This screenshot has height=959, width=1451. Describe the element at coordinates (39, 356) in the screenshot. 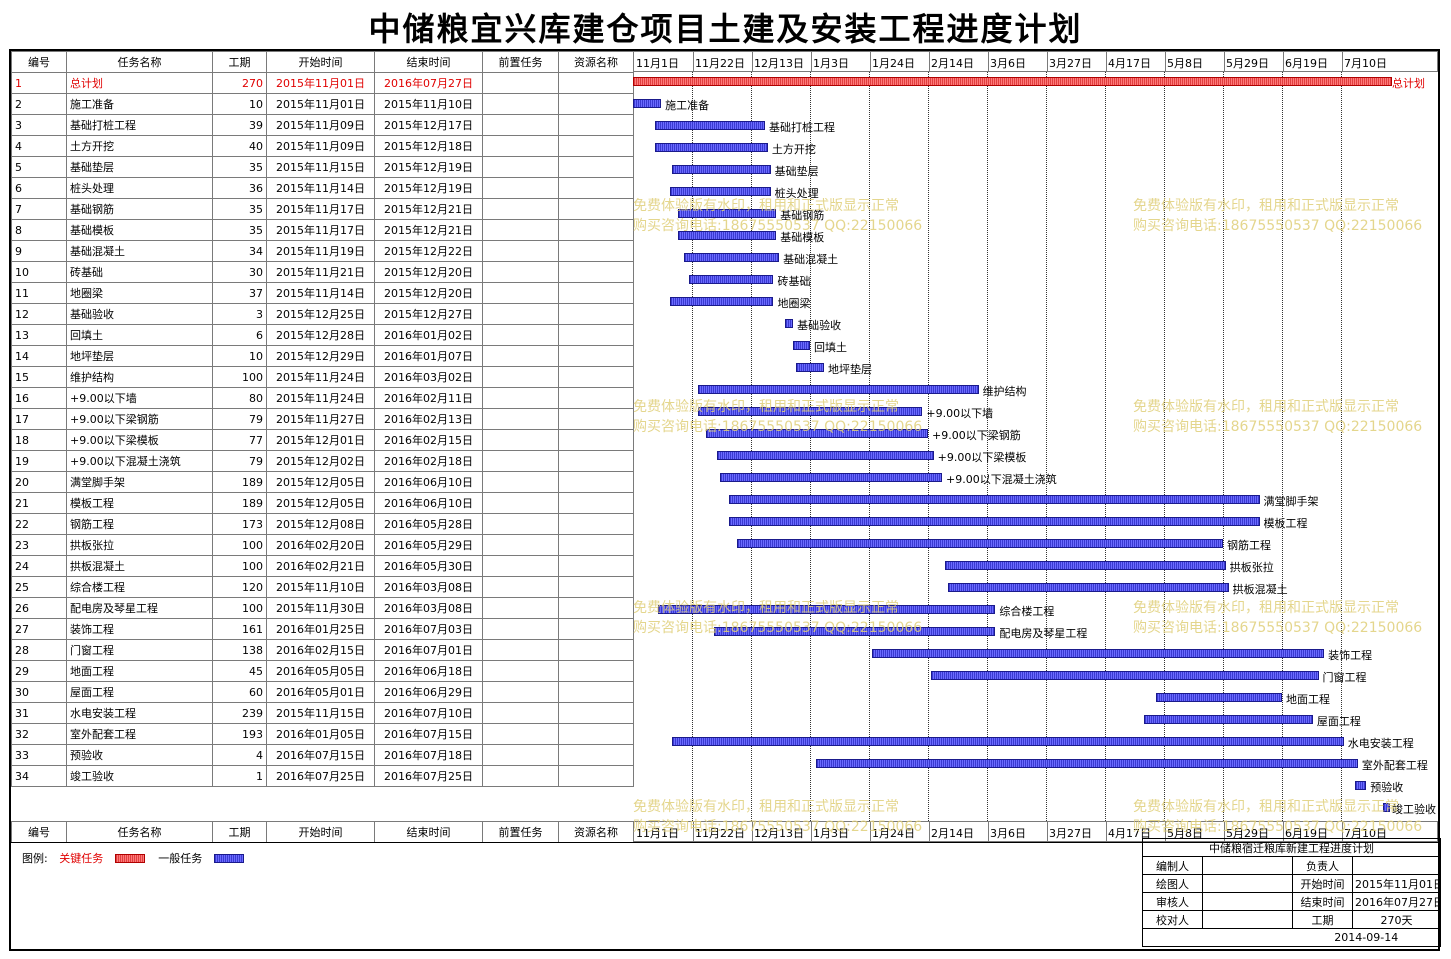

I see `task-id: 14` at that location.